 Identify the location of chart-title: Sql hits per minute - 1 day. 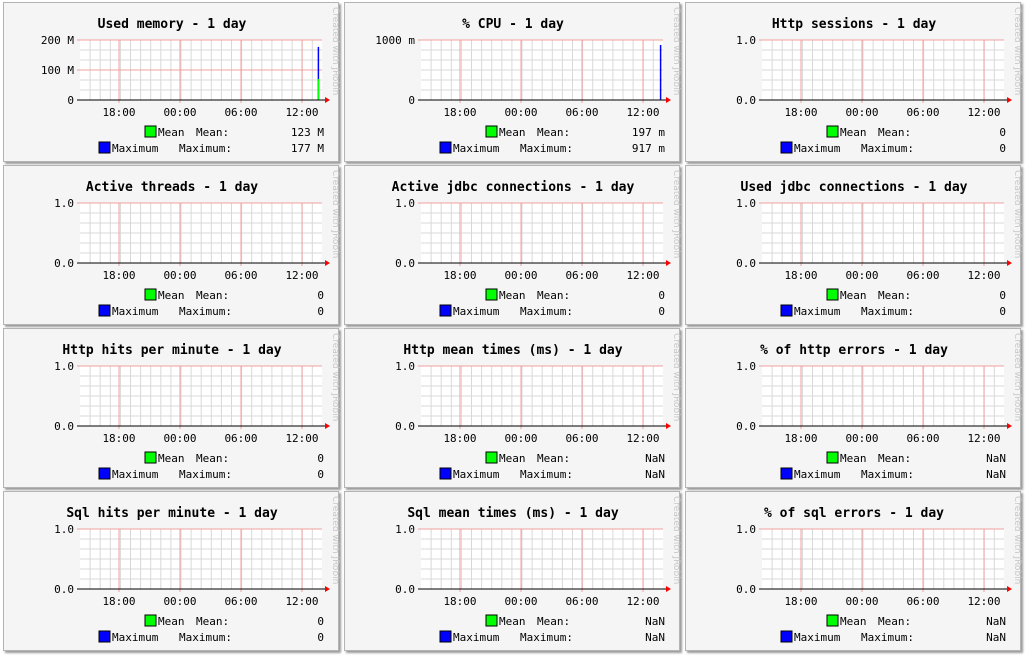
(171, 513).